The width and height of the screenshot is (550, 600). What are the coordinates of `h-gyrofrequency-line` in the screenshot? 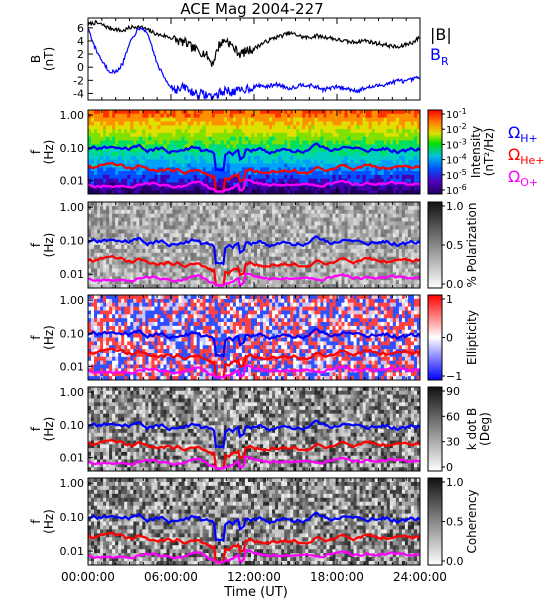 It's located at (254, 157).